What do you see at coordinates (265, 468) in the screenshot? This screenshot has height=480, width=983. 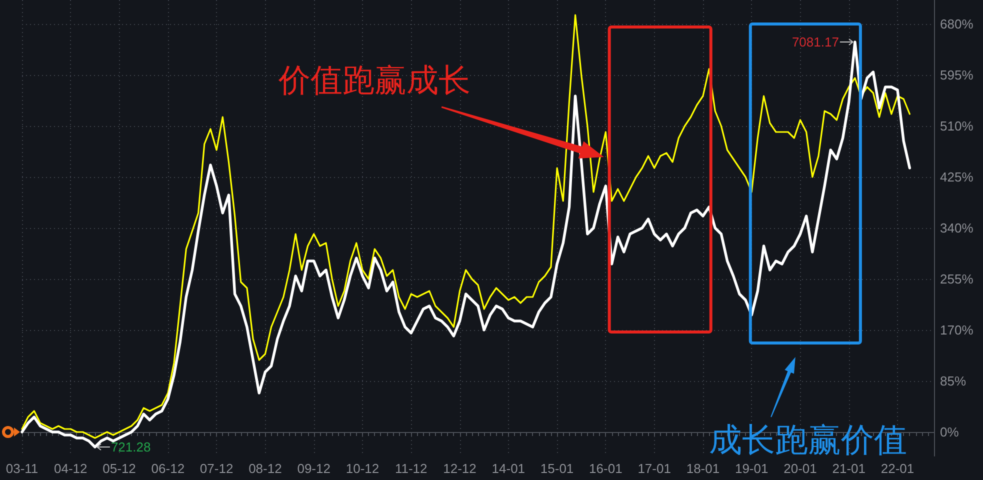 I see `x-tick-label: 08-12` at bounding box center [265, 468].